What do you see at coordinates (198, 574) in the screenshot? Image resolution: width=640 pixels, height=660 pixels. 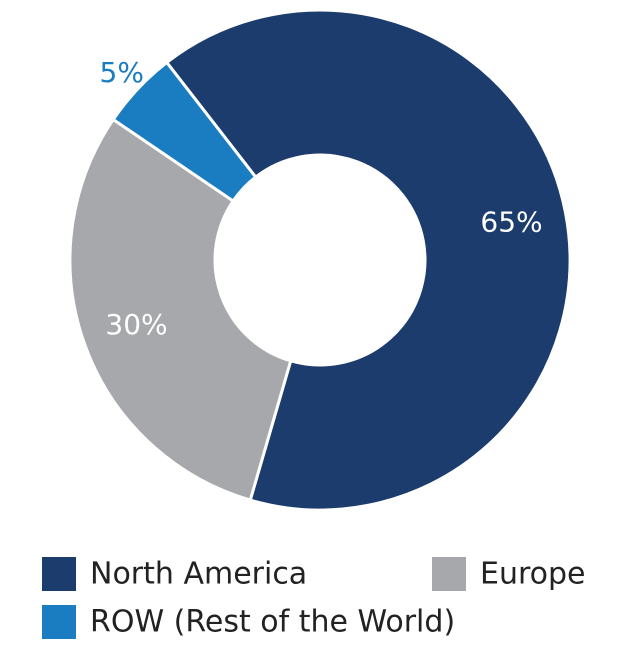 I see `legend-label: North America` at bounding box center [198, 574].